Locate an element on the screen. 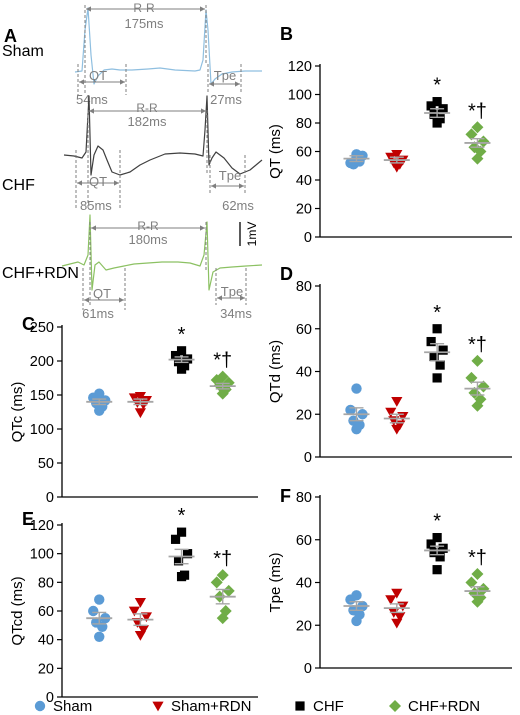 This screenshot has height=715, width=520. legend-label: CHF+RDN is located at coordinates (444, 706).